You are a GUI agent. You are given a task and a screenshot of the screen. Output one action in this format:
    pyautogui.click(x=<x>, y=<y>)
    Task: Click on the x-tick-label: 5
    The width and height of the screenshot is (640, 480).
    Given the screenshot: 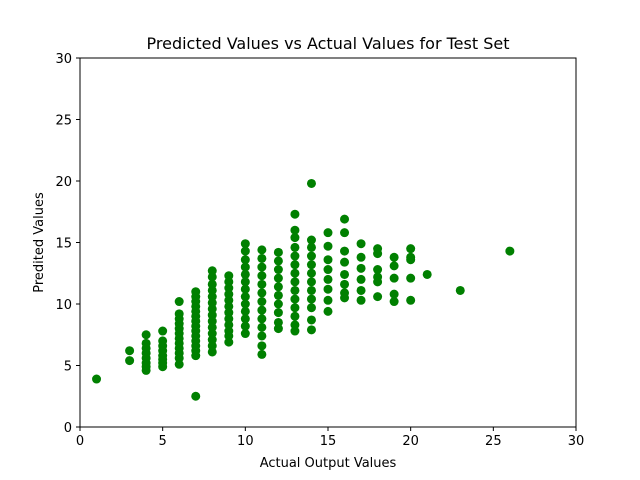 What is the action you would take?
    pyautogui.click(x=163, y=441)
    